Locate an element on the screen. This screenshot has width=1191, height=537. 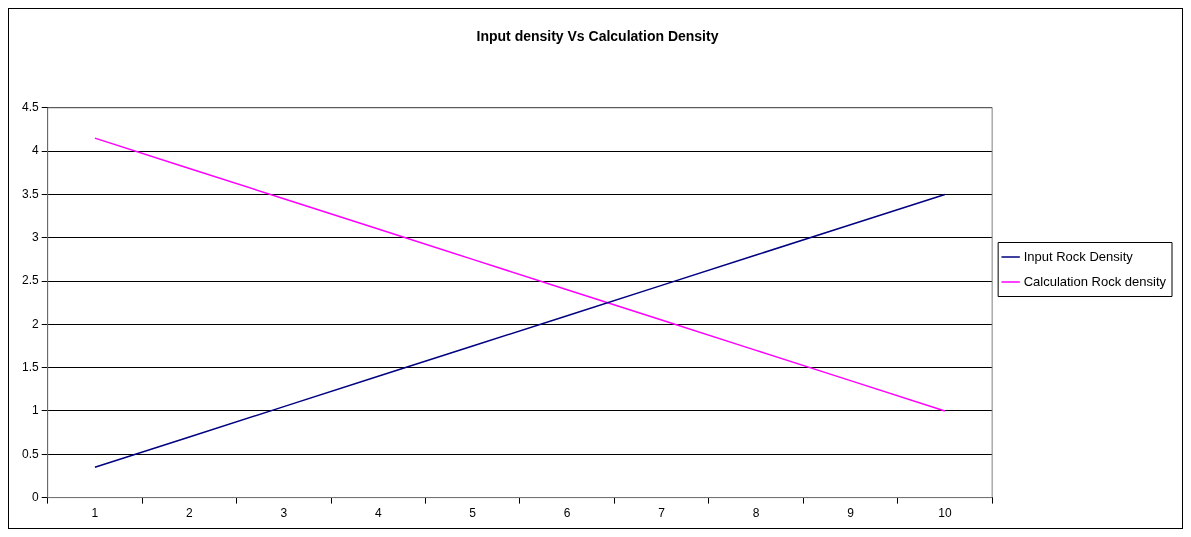
x-tick-label: 7 is located at coordinates (662, 513).